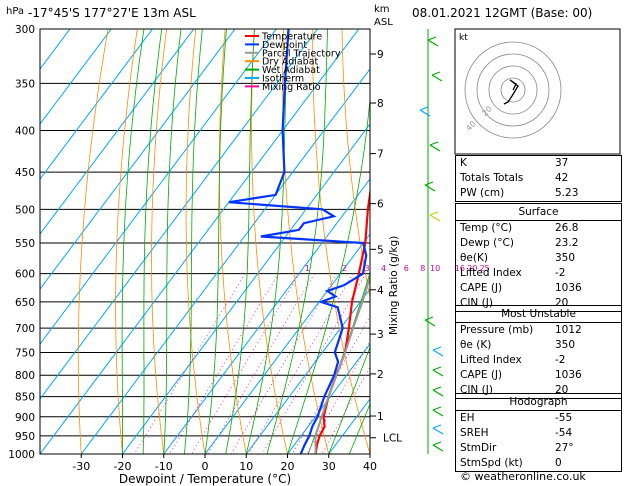  What do you see at coordinates (25, 173) in the screenshot?
I see `pressure-tick-label: 450` at bounding box center [25, 173].